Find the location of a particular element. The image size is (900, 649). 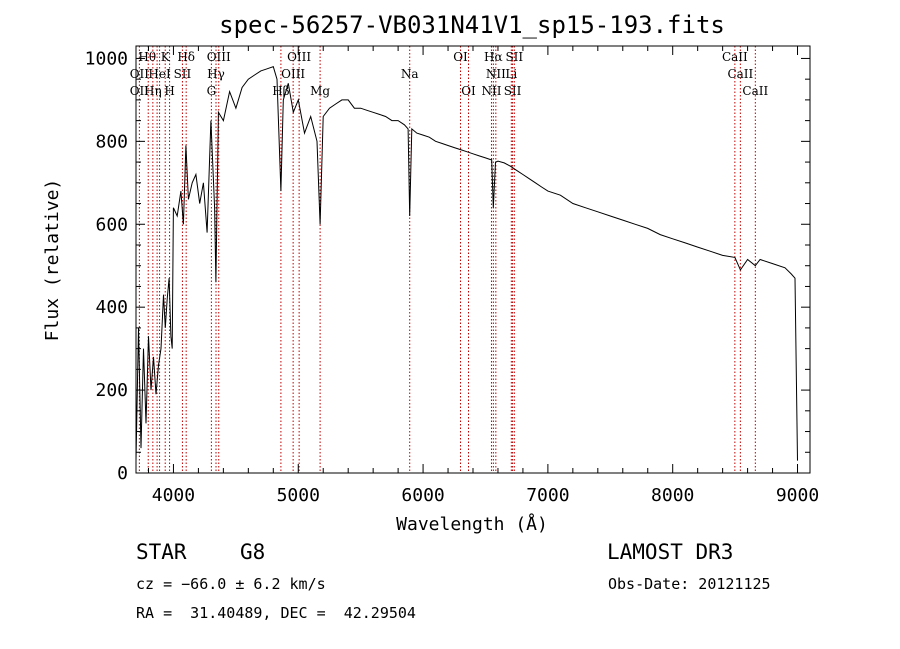

line-label: Mg is located at coordinates (320, 91).